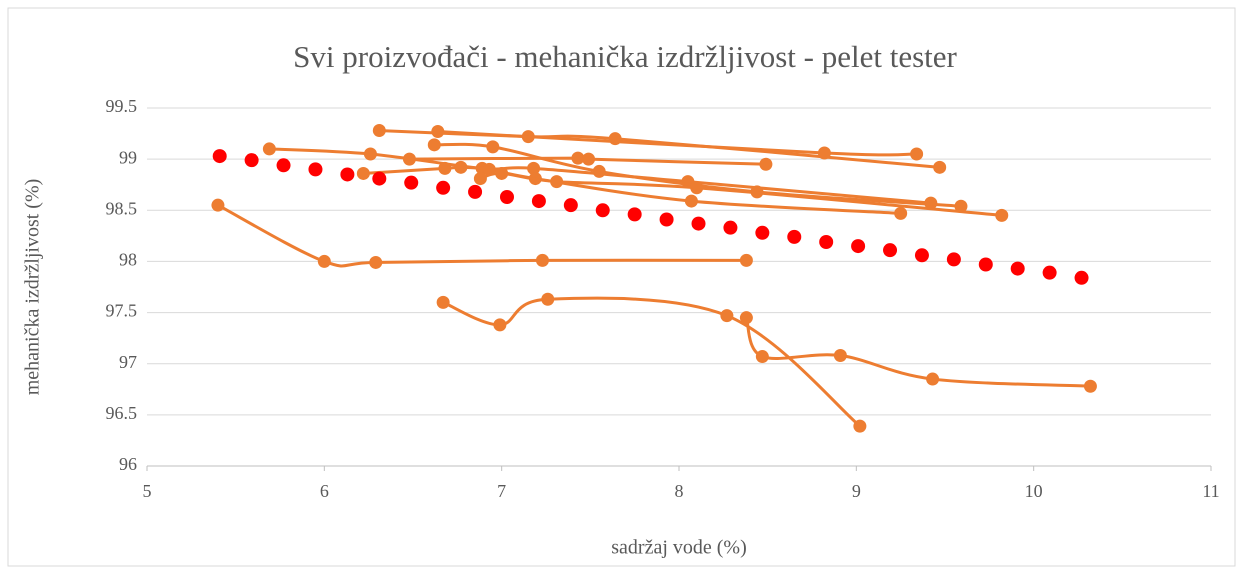 This screenshot has height=575, width=1244. I want to click on x-tick-label: 6, so click(324, 491).